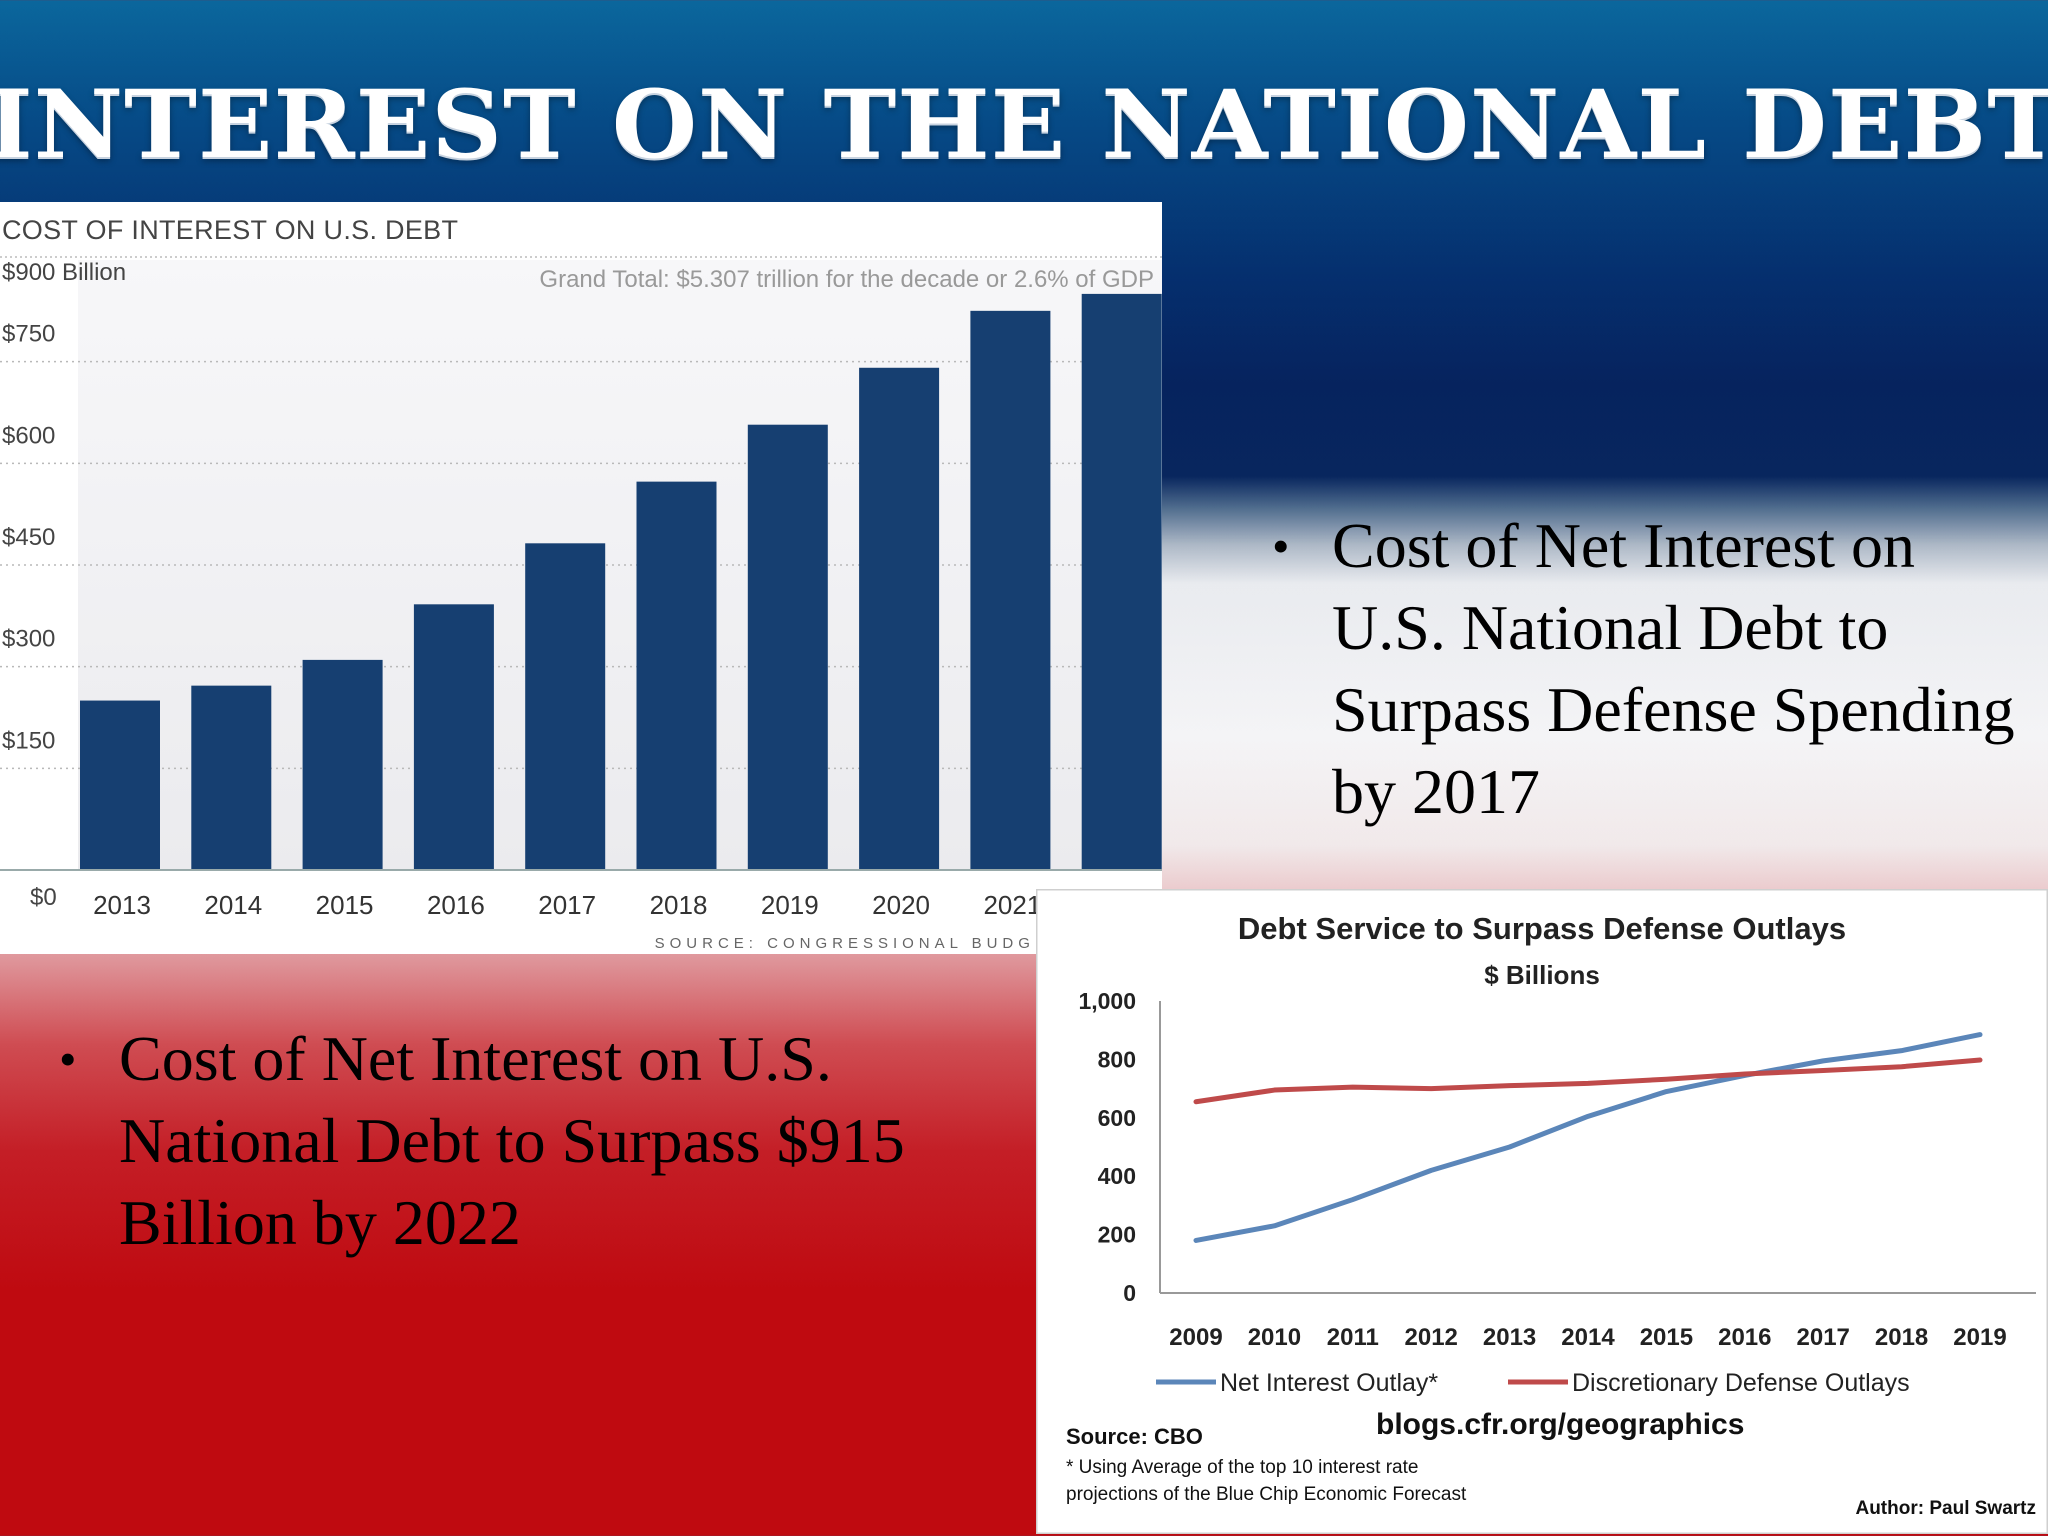  What do you see at coordinates (64, 272) in the screenshot?
I see `chart1-y-tick-label: $900 Billion` at bounding box center [64, 272].